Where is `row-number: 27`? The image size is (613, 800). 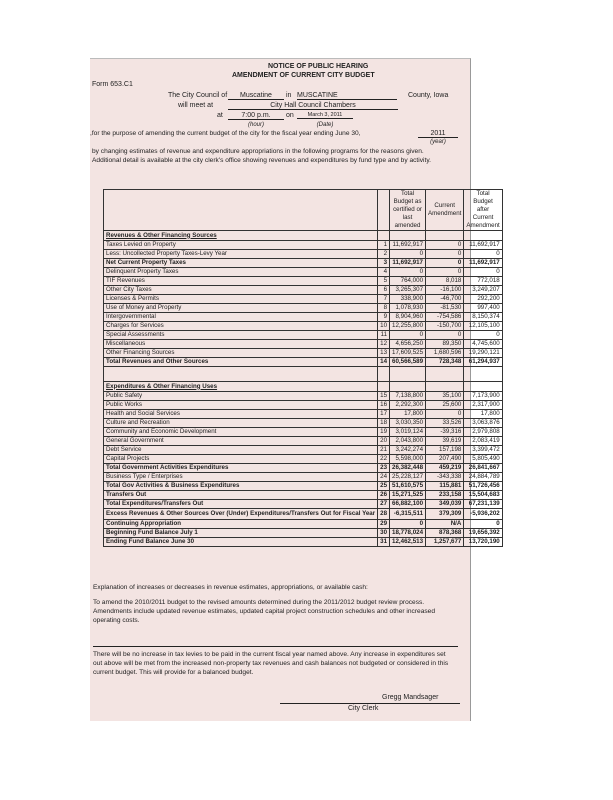
row-number: 27 is located at coordinates (384, 504).